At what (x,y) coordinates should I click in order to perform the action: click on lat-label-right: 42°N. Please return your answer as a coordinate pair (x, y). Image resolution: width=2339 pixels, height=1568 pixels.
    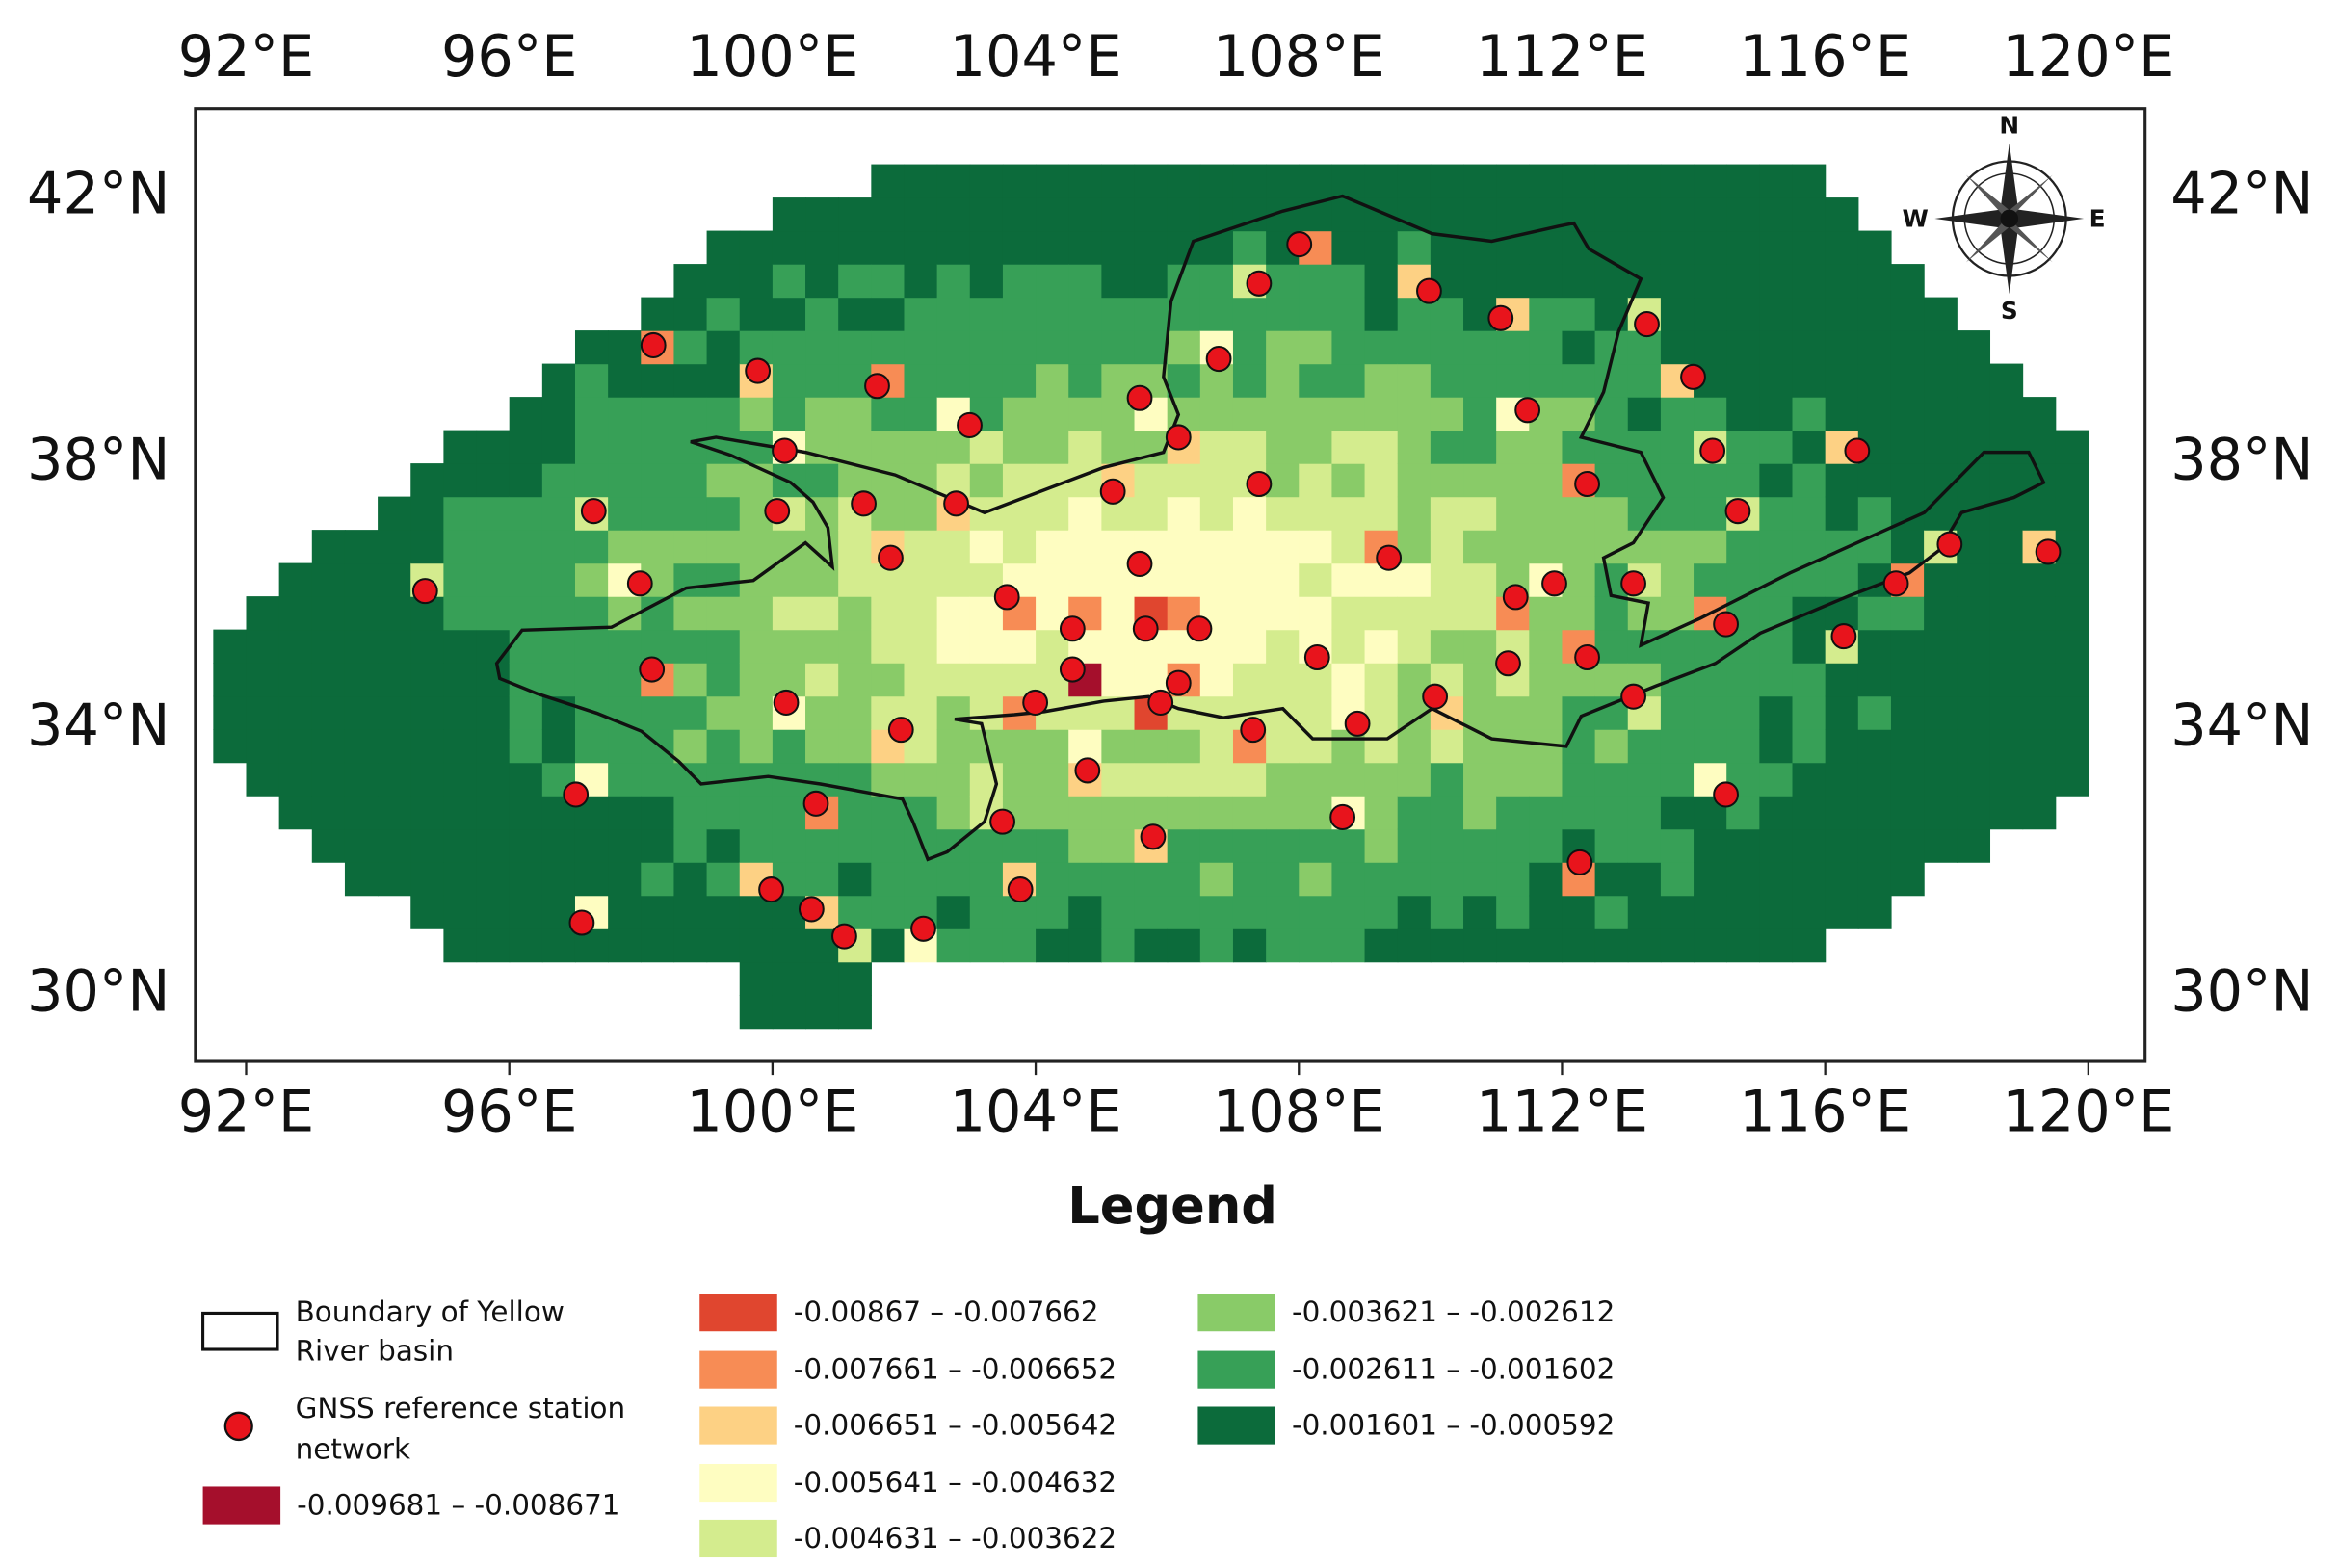
    Looking at the image, I should click on (2241, 193).